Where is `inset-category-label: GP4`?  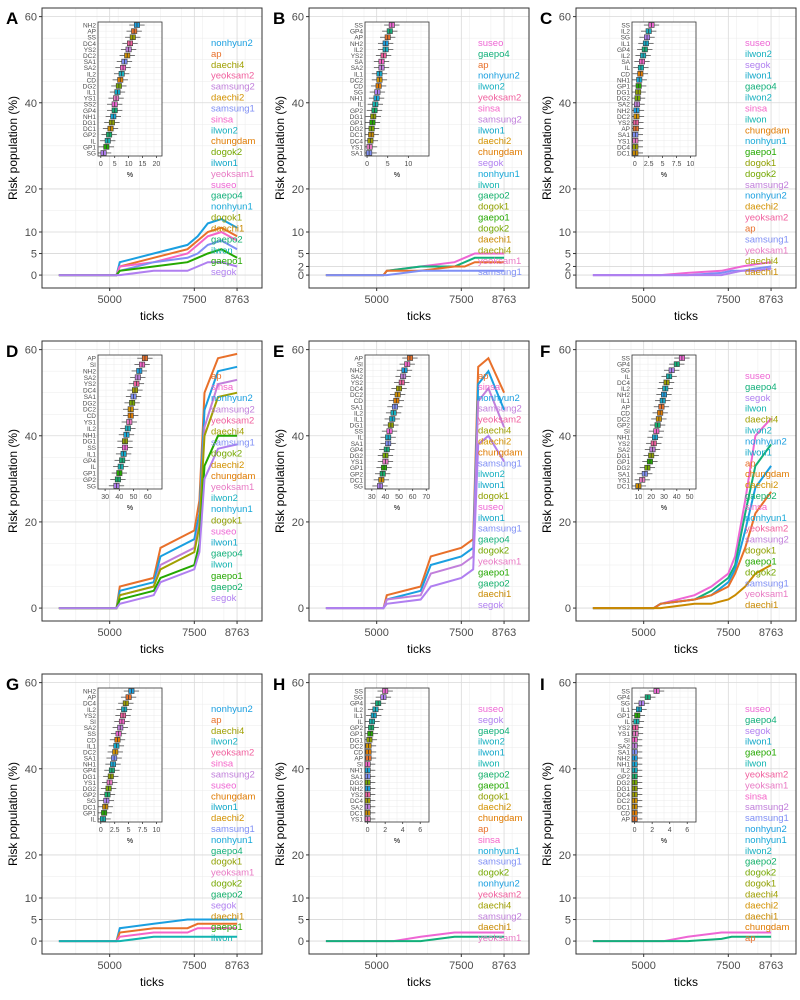
inset-category-label: GP4 is located at coordinates (623, 50).